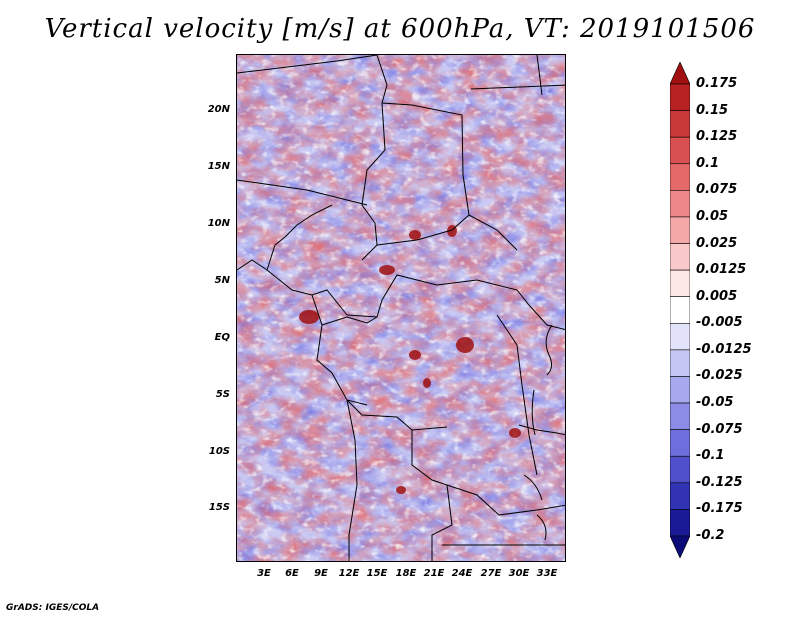 This screenshot has height=618, width=800. I want to click on lon-label-3e: 3E, so click(264, 573).